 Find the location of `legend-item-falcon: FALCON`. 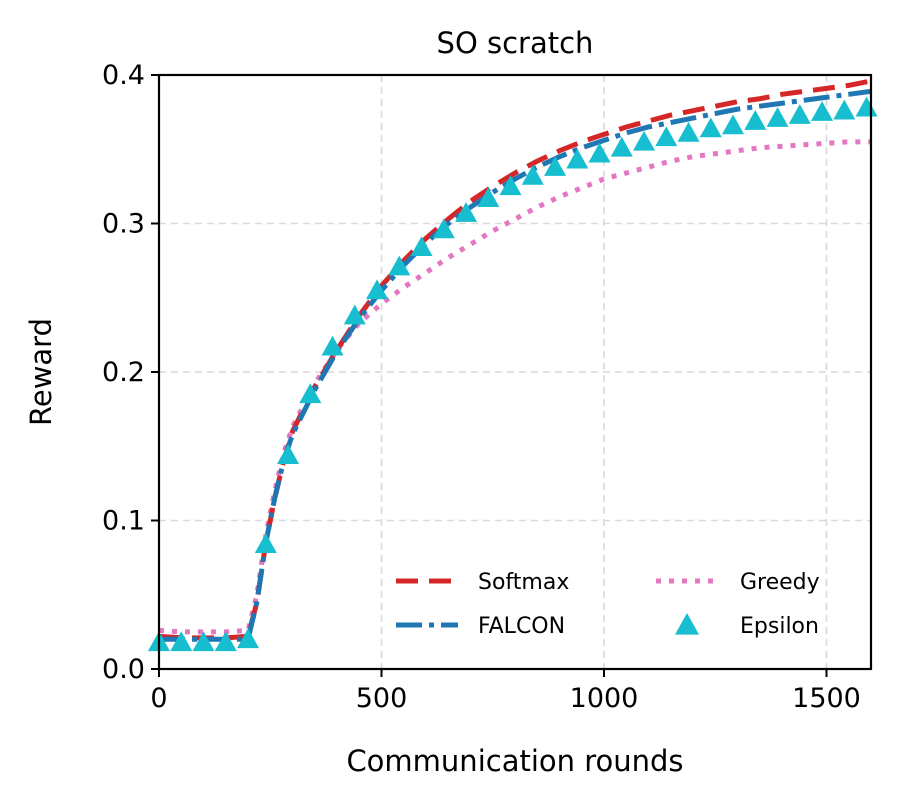

legend-item-falcon: FALCON is located at coordinates (480, 626).